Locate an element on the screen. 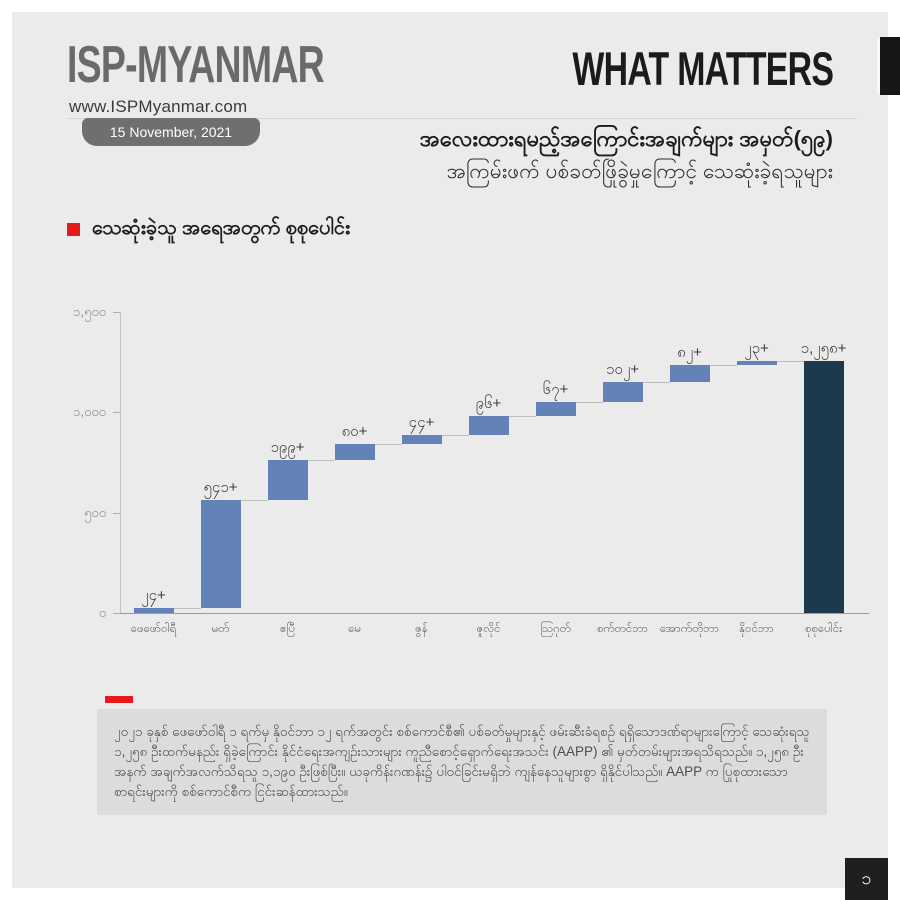 The image size is (900, 900). bar-value-label: ၅၄၁+ is located at coordinates (220, 487).